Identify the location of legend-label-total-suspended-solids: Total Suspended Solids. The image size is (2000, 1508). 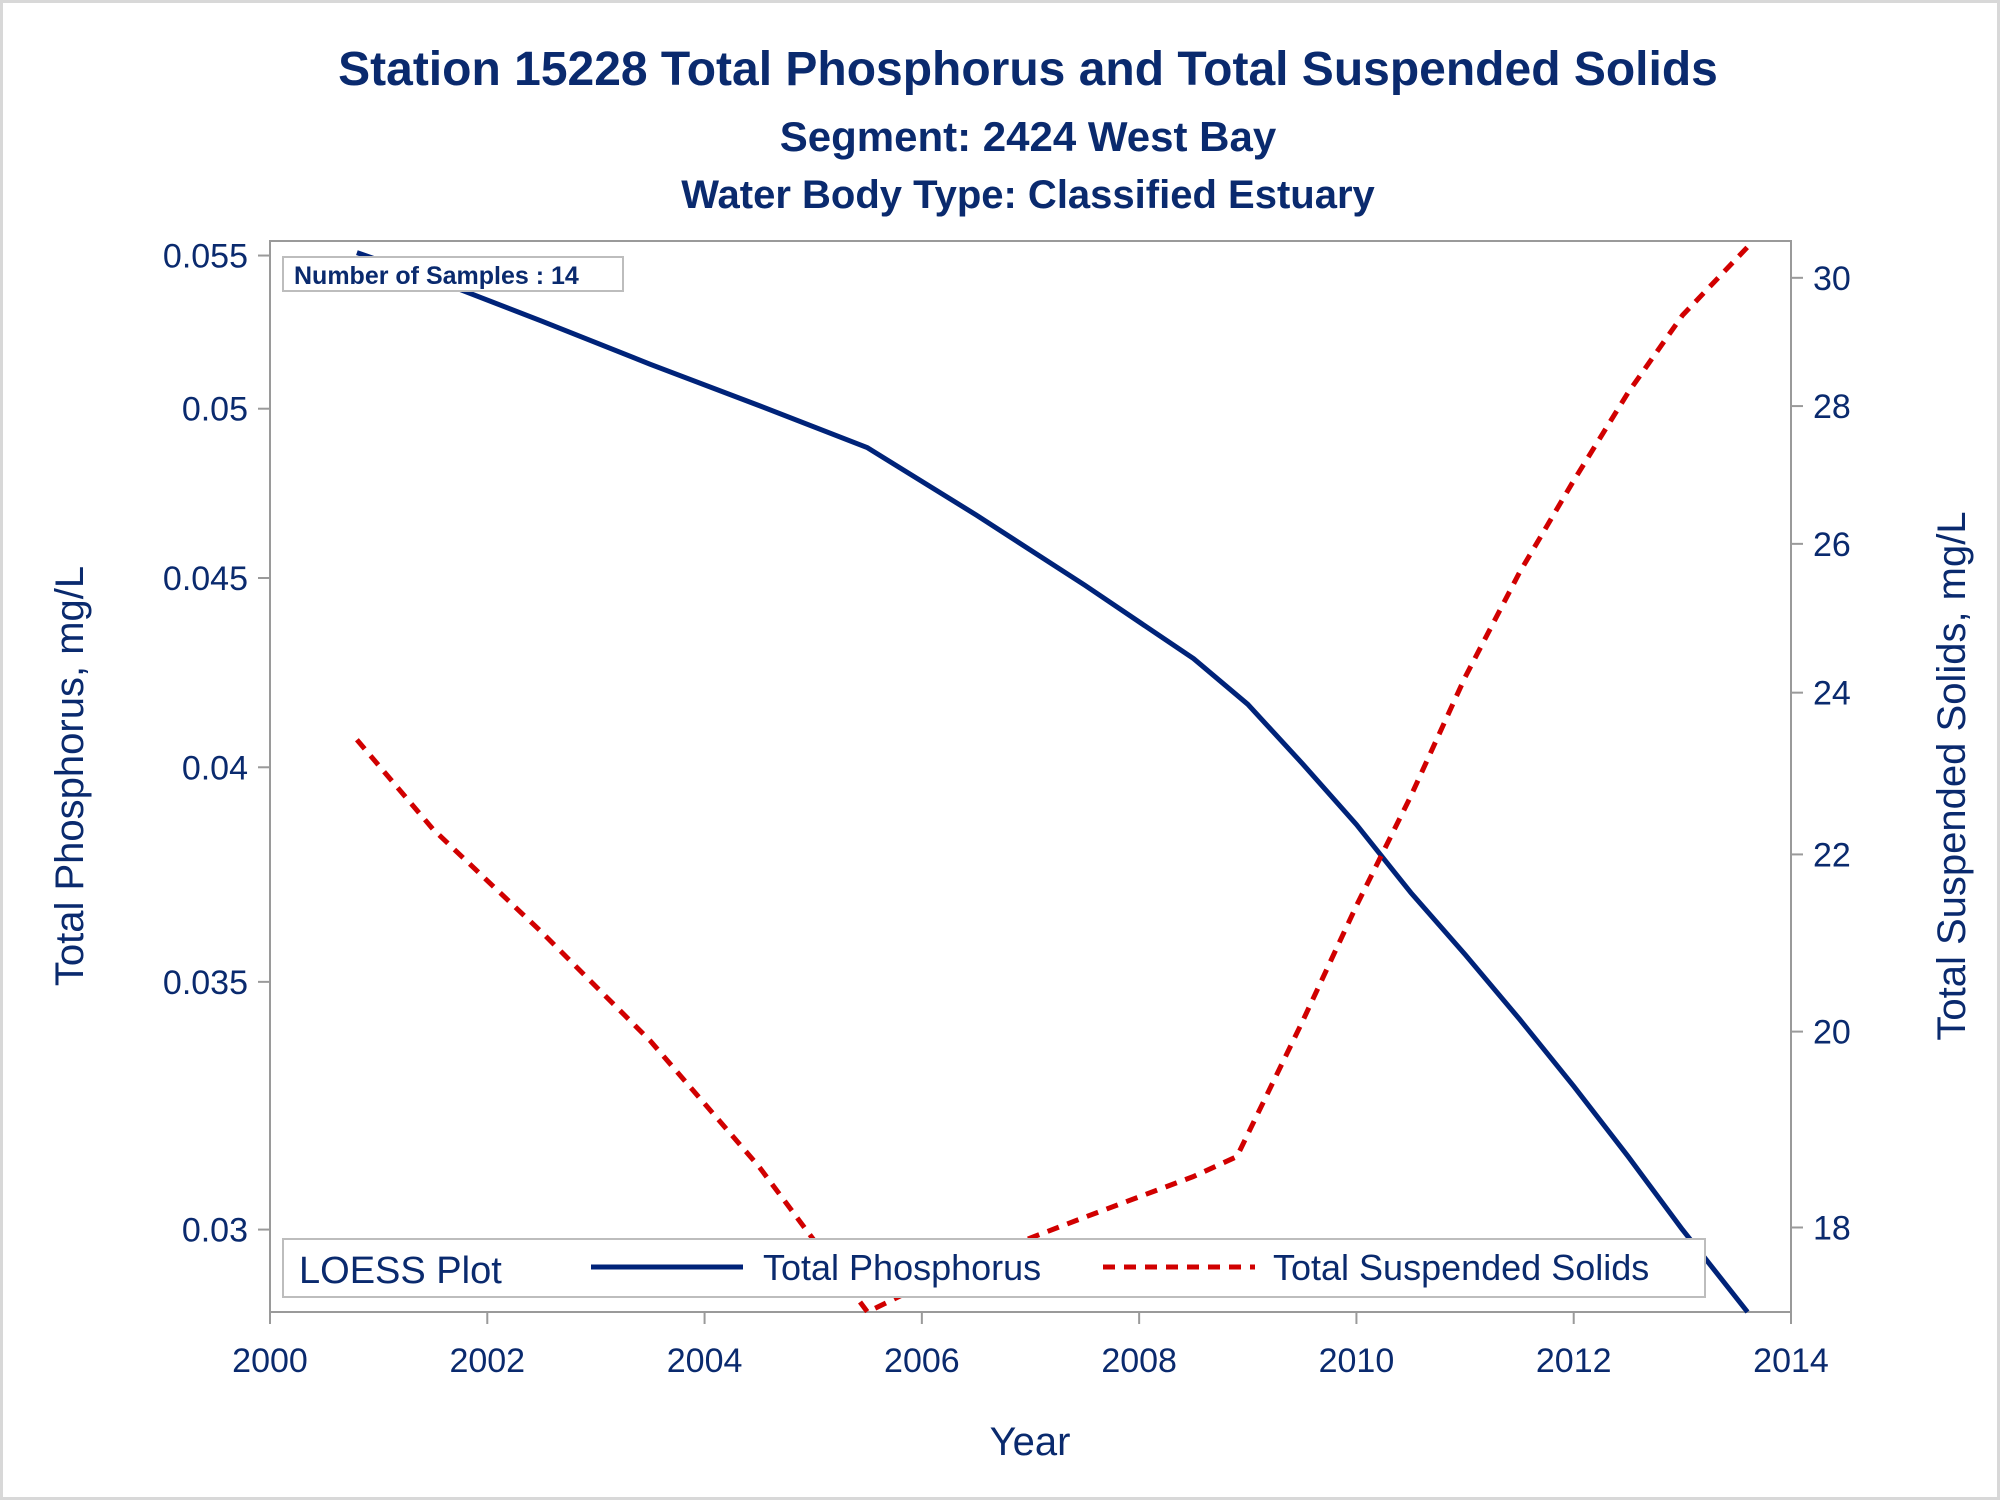
(1461, 1267).